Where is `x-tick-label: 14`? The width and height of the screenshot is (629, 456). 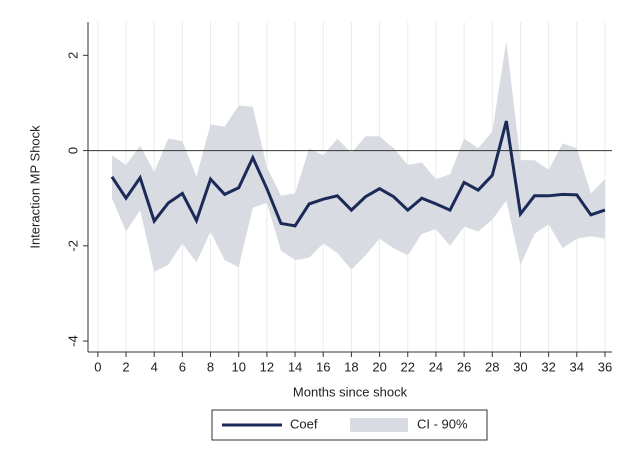
x-tick-label: 14 is located at coordinates (295, 366).